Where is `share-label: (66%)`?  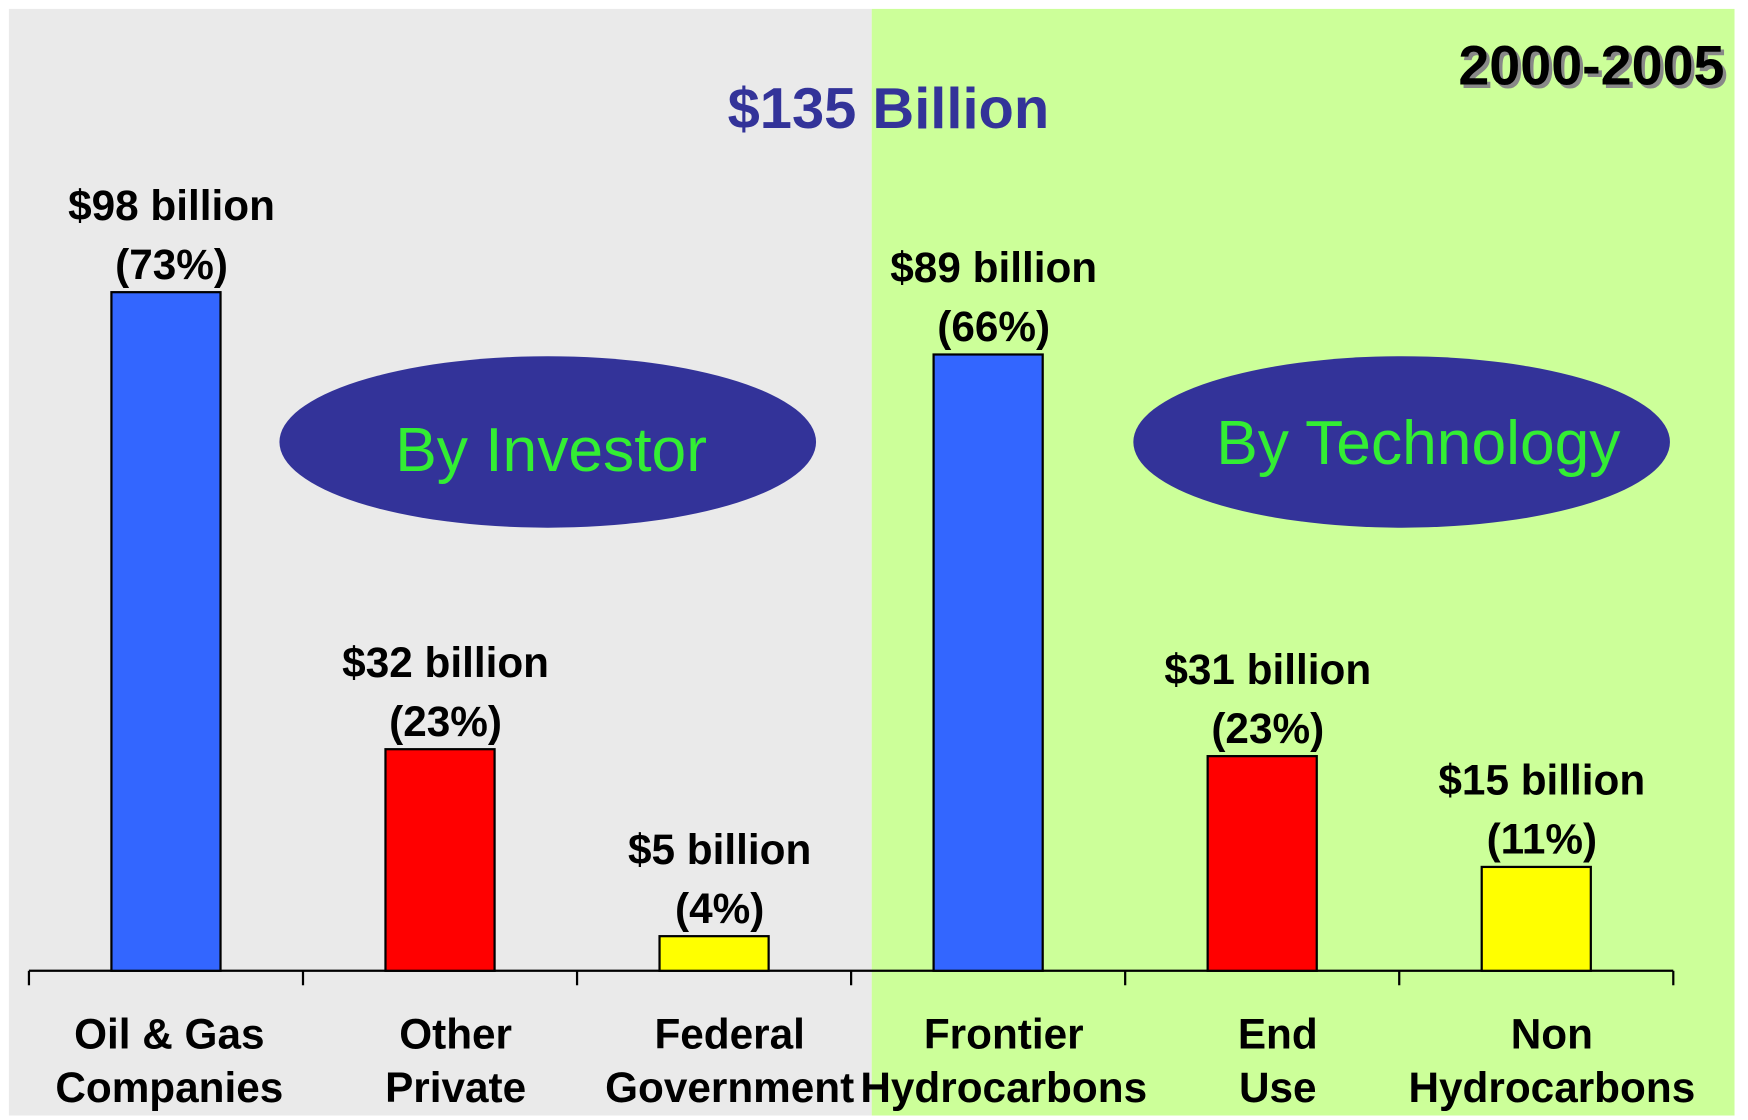
share-label: (66%) is located at coordinates (993, 326).